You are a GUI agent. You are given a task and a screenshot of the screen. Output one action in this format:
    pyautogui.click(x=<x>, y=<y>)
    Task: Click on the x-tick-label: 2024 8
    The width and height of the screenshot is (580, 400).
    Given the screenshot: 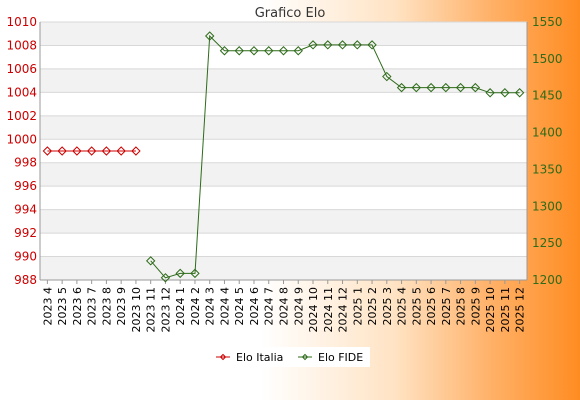 What is the action you would take?
    pyautogui.click(x=284, y=306)
    